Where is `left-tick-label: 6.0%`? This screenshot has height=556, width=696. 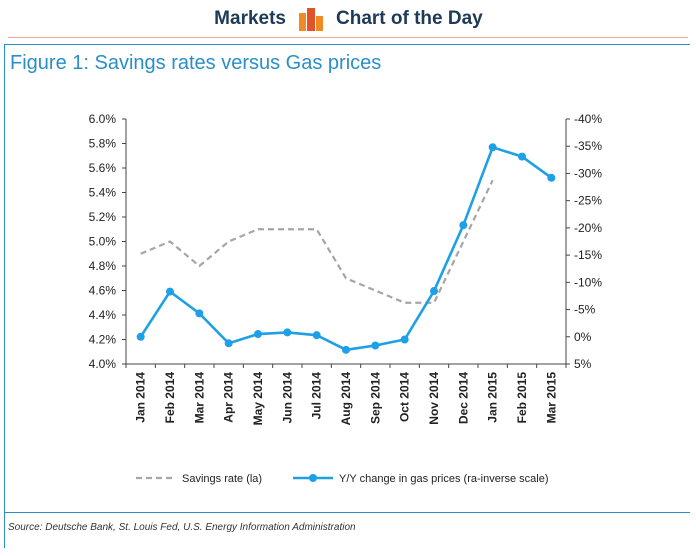
left-tick-label: 6.0% is located at coordinates (103, 119).